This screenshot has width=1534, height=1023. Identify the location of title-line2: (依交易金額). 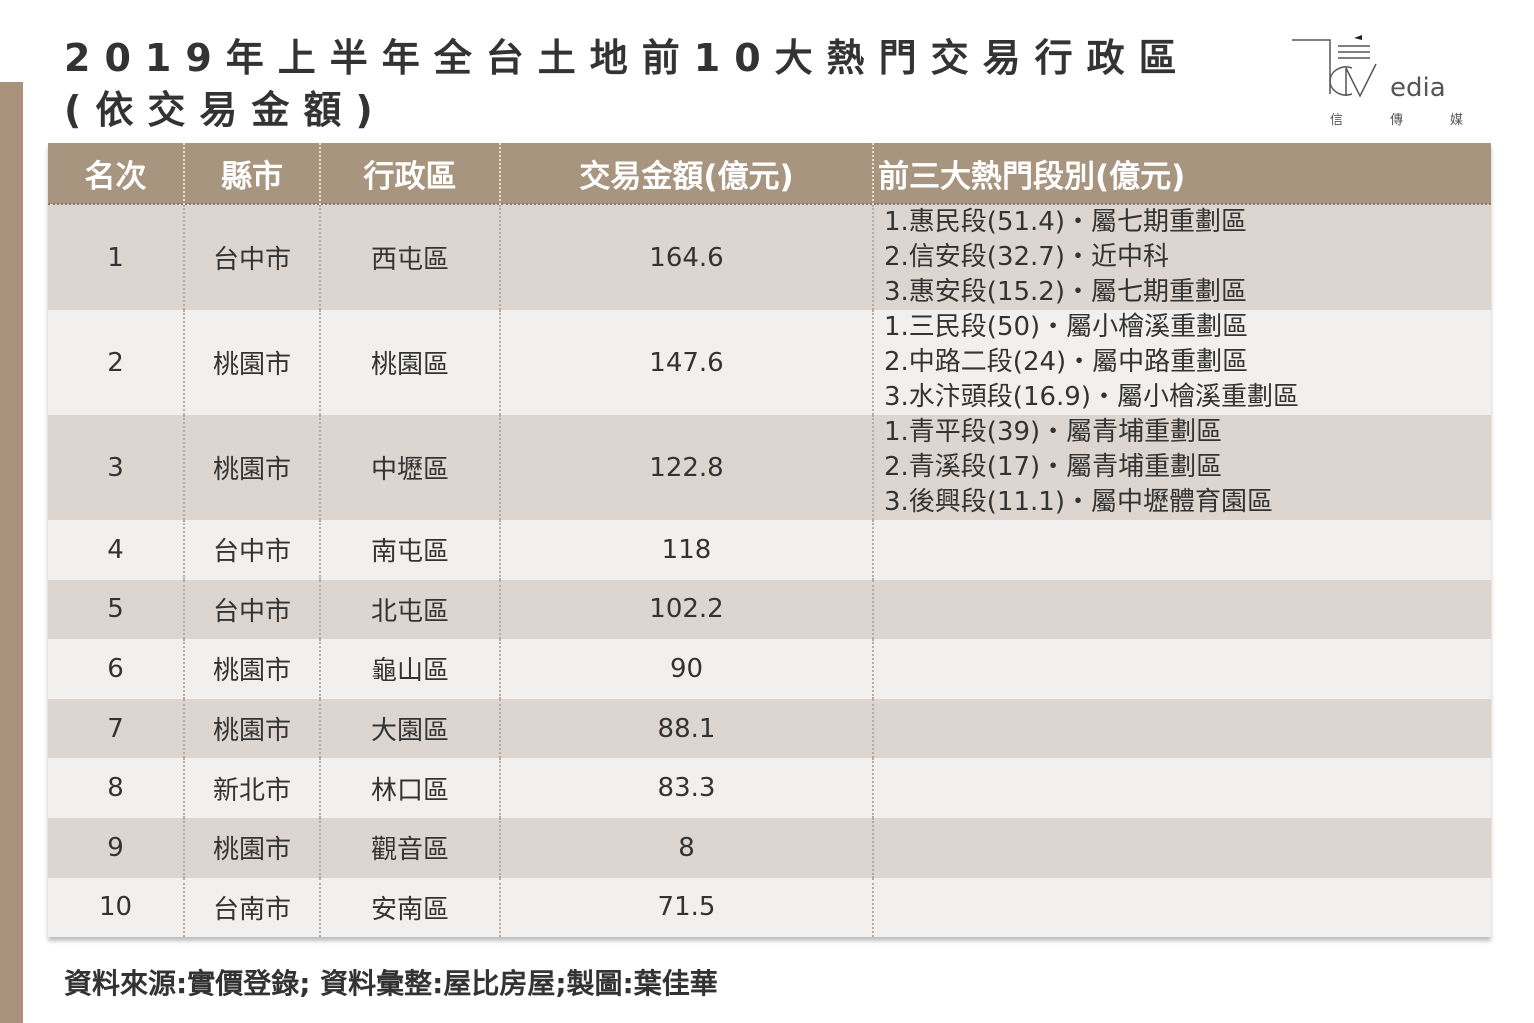
(225, 110).